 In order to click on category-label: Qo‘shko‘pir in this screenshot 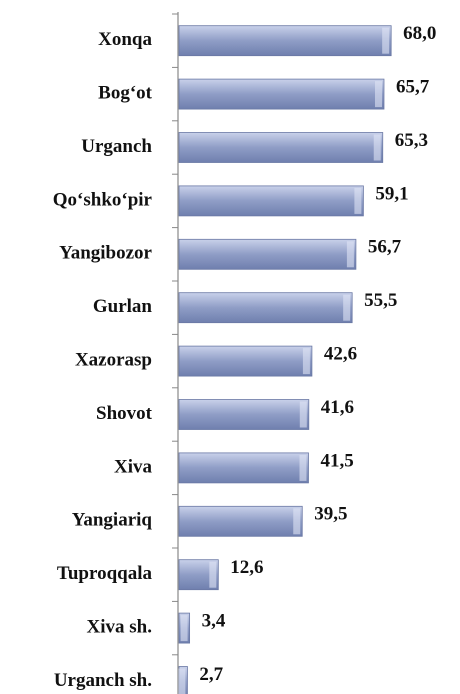, I will do `click(103, 199)`.